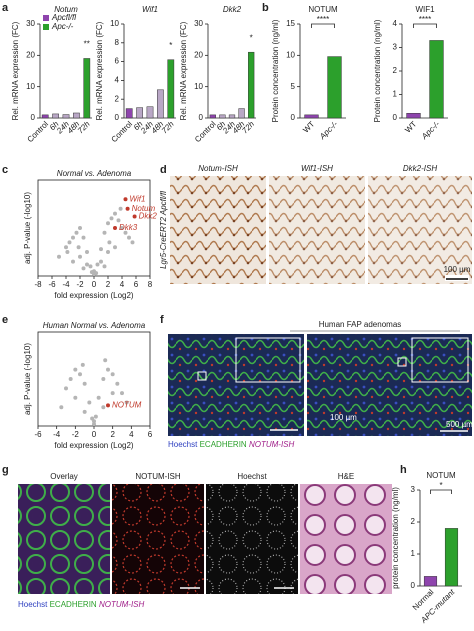  Describe the element at coordinates (163, 230) in the screenshot. I see `side-label: Lgr5-CreERT2 Apcfl/fl` at that location.